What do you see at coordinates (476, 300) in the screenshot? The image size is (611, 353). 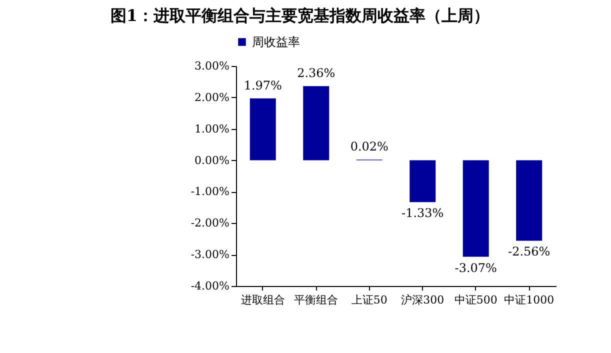 I see `x-tick-label: 中证500` at bounding box center [476, 300].